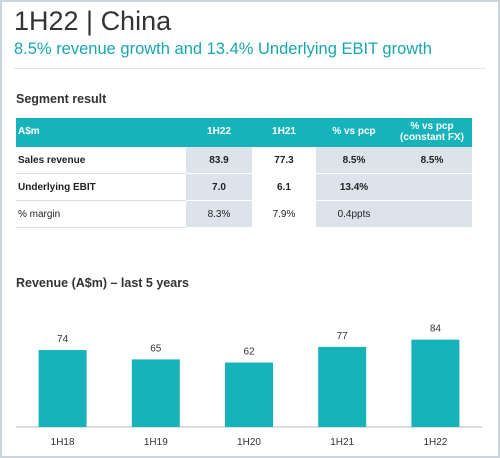  What do you see at coordinates (249, 352) in the screenshot?
I see `value-label: 62` at bounding box center [249, 352].